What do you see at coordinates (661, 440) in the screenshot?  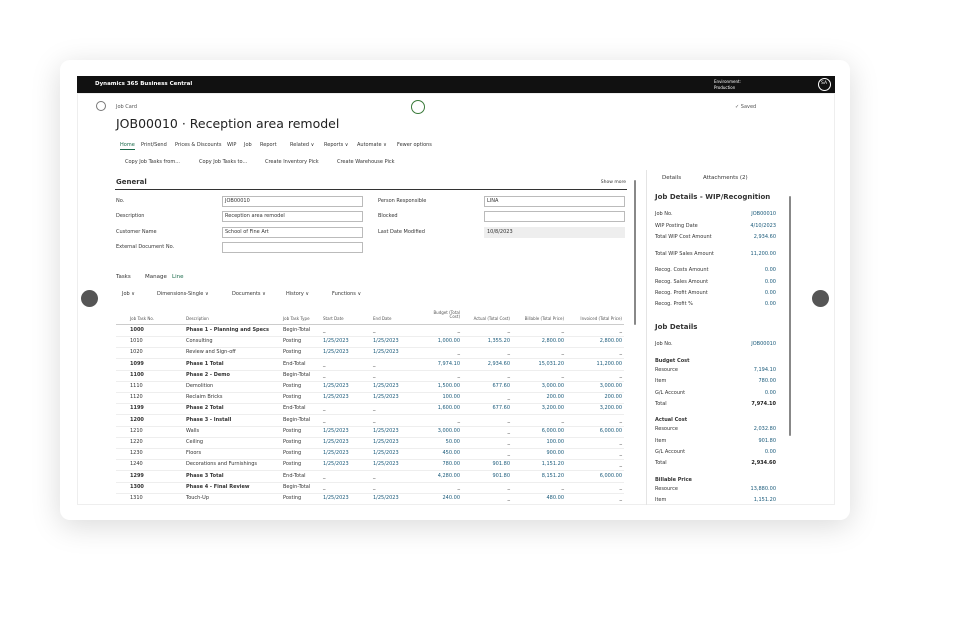 I see `factbox-label: Item` at bounding box center [661, 440].